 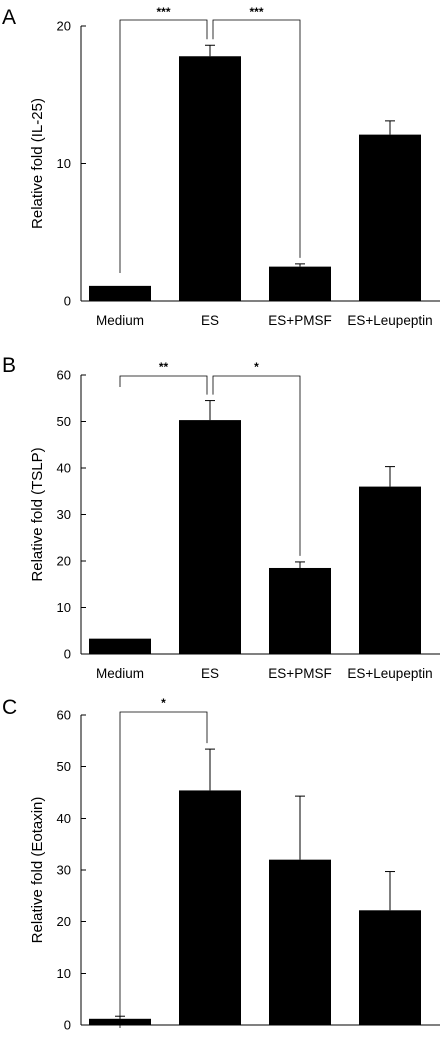 What do you see at coordinates (163, 12) in the screenshot?
I see `significance-label-a-0: ***` at bounding box center [163, 12].